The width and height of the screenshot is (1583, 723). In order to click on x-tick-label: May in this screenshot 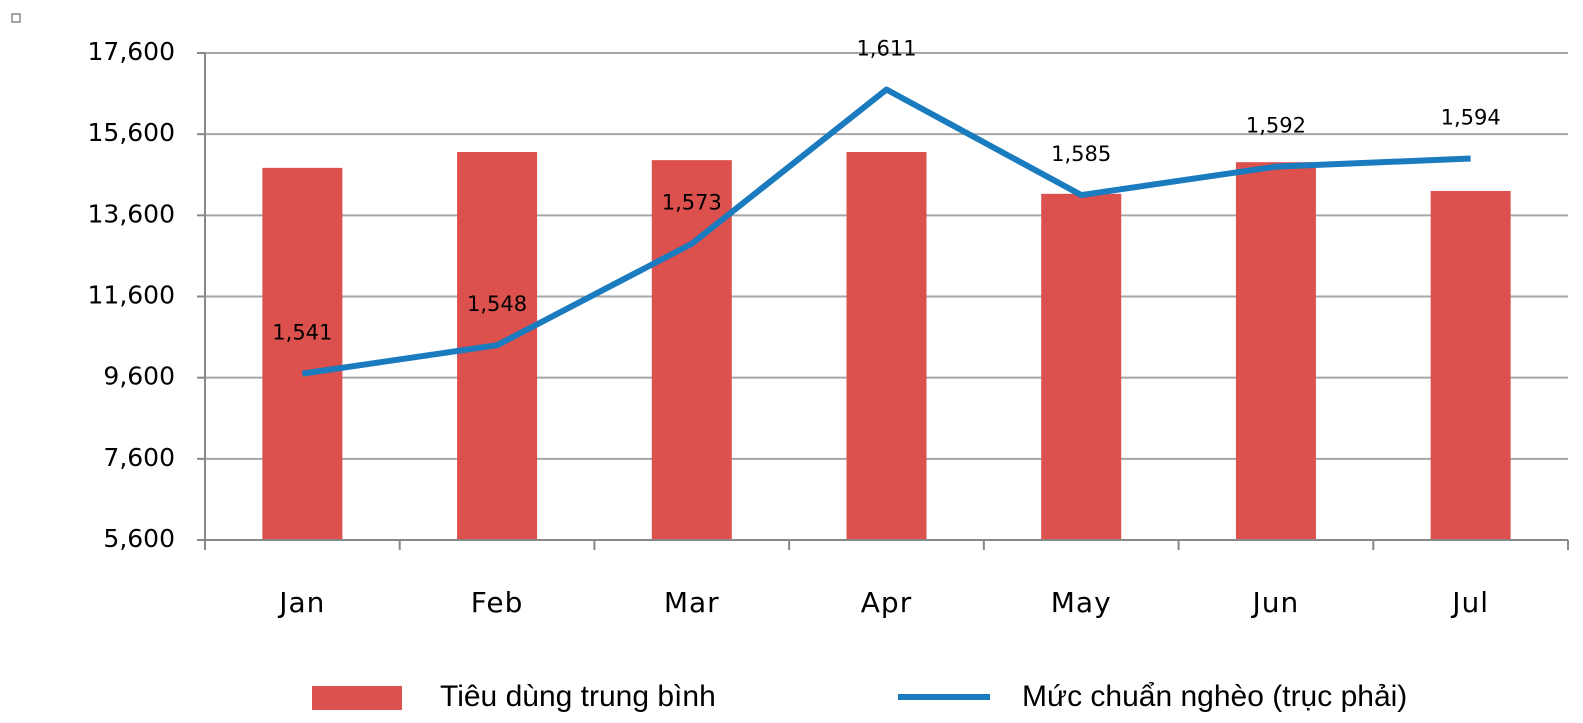, I will do `click(1081, 602)`.